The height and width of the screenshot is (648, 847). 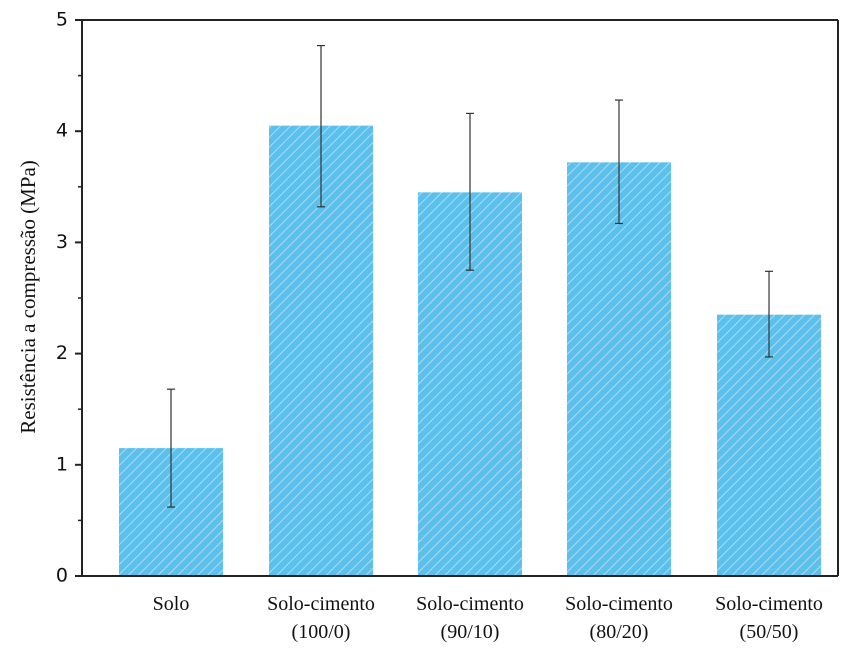 I want to click on y-tick-label-5: 5, so click(x=62, y=20).